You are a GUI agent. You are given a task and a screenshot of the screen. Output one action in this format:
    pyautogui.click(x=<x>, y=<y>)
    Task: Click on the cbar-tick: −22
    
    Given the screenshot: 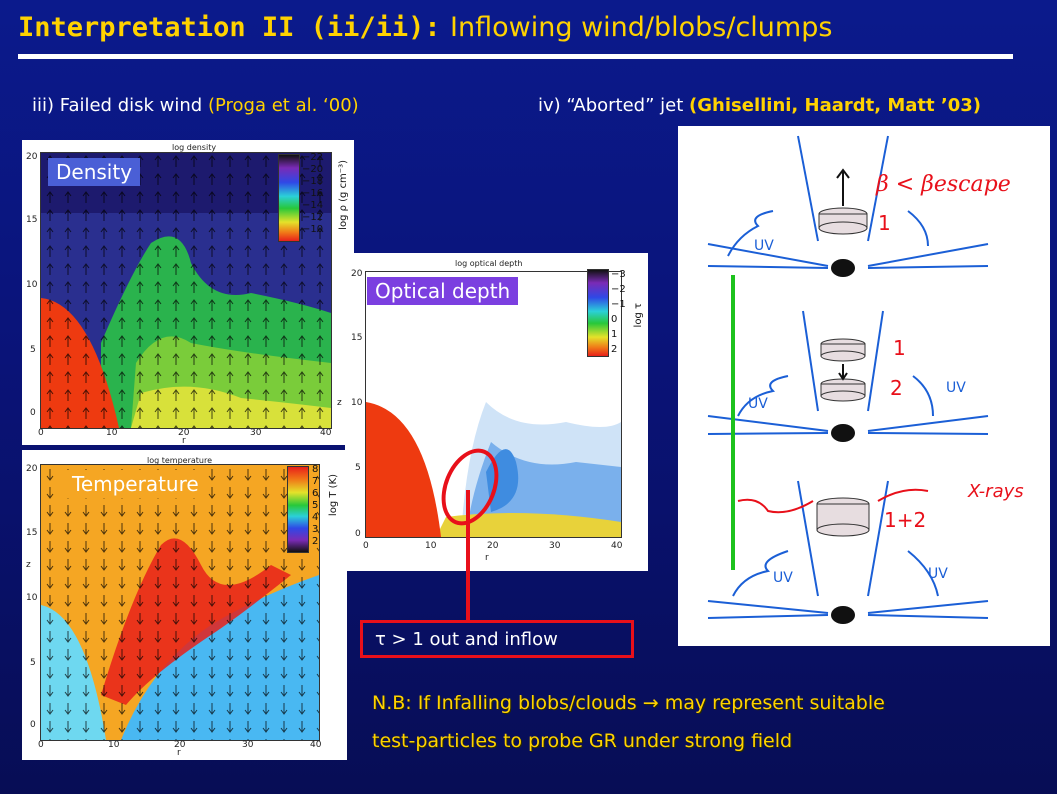 What is the action you would take?
    pyautogui.click(x=313, y=157)
    